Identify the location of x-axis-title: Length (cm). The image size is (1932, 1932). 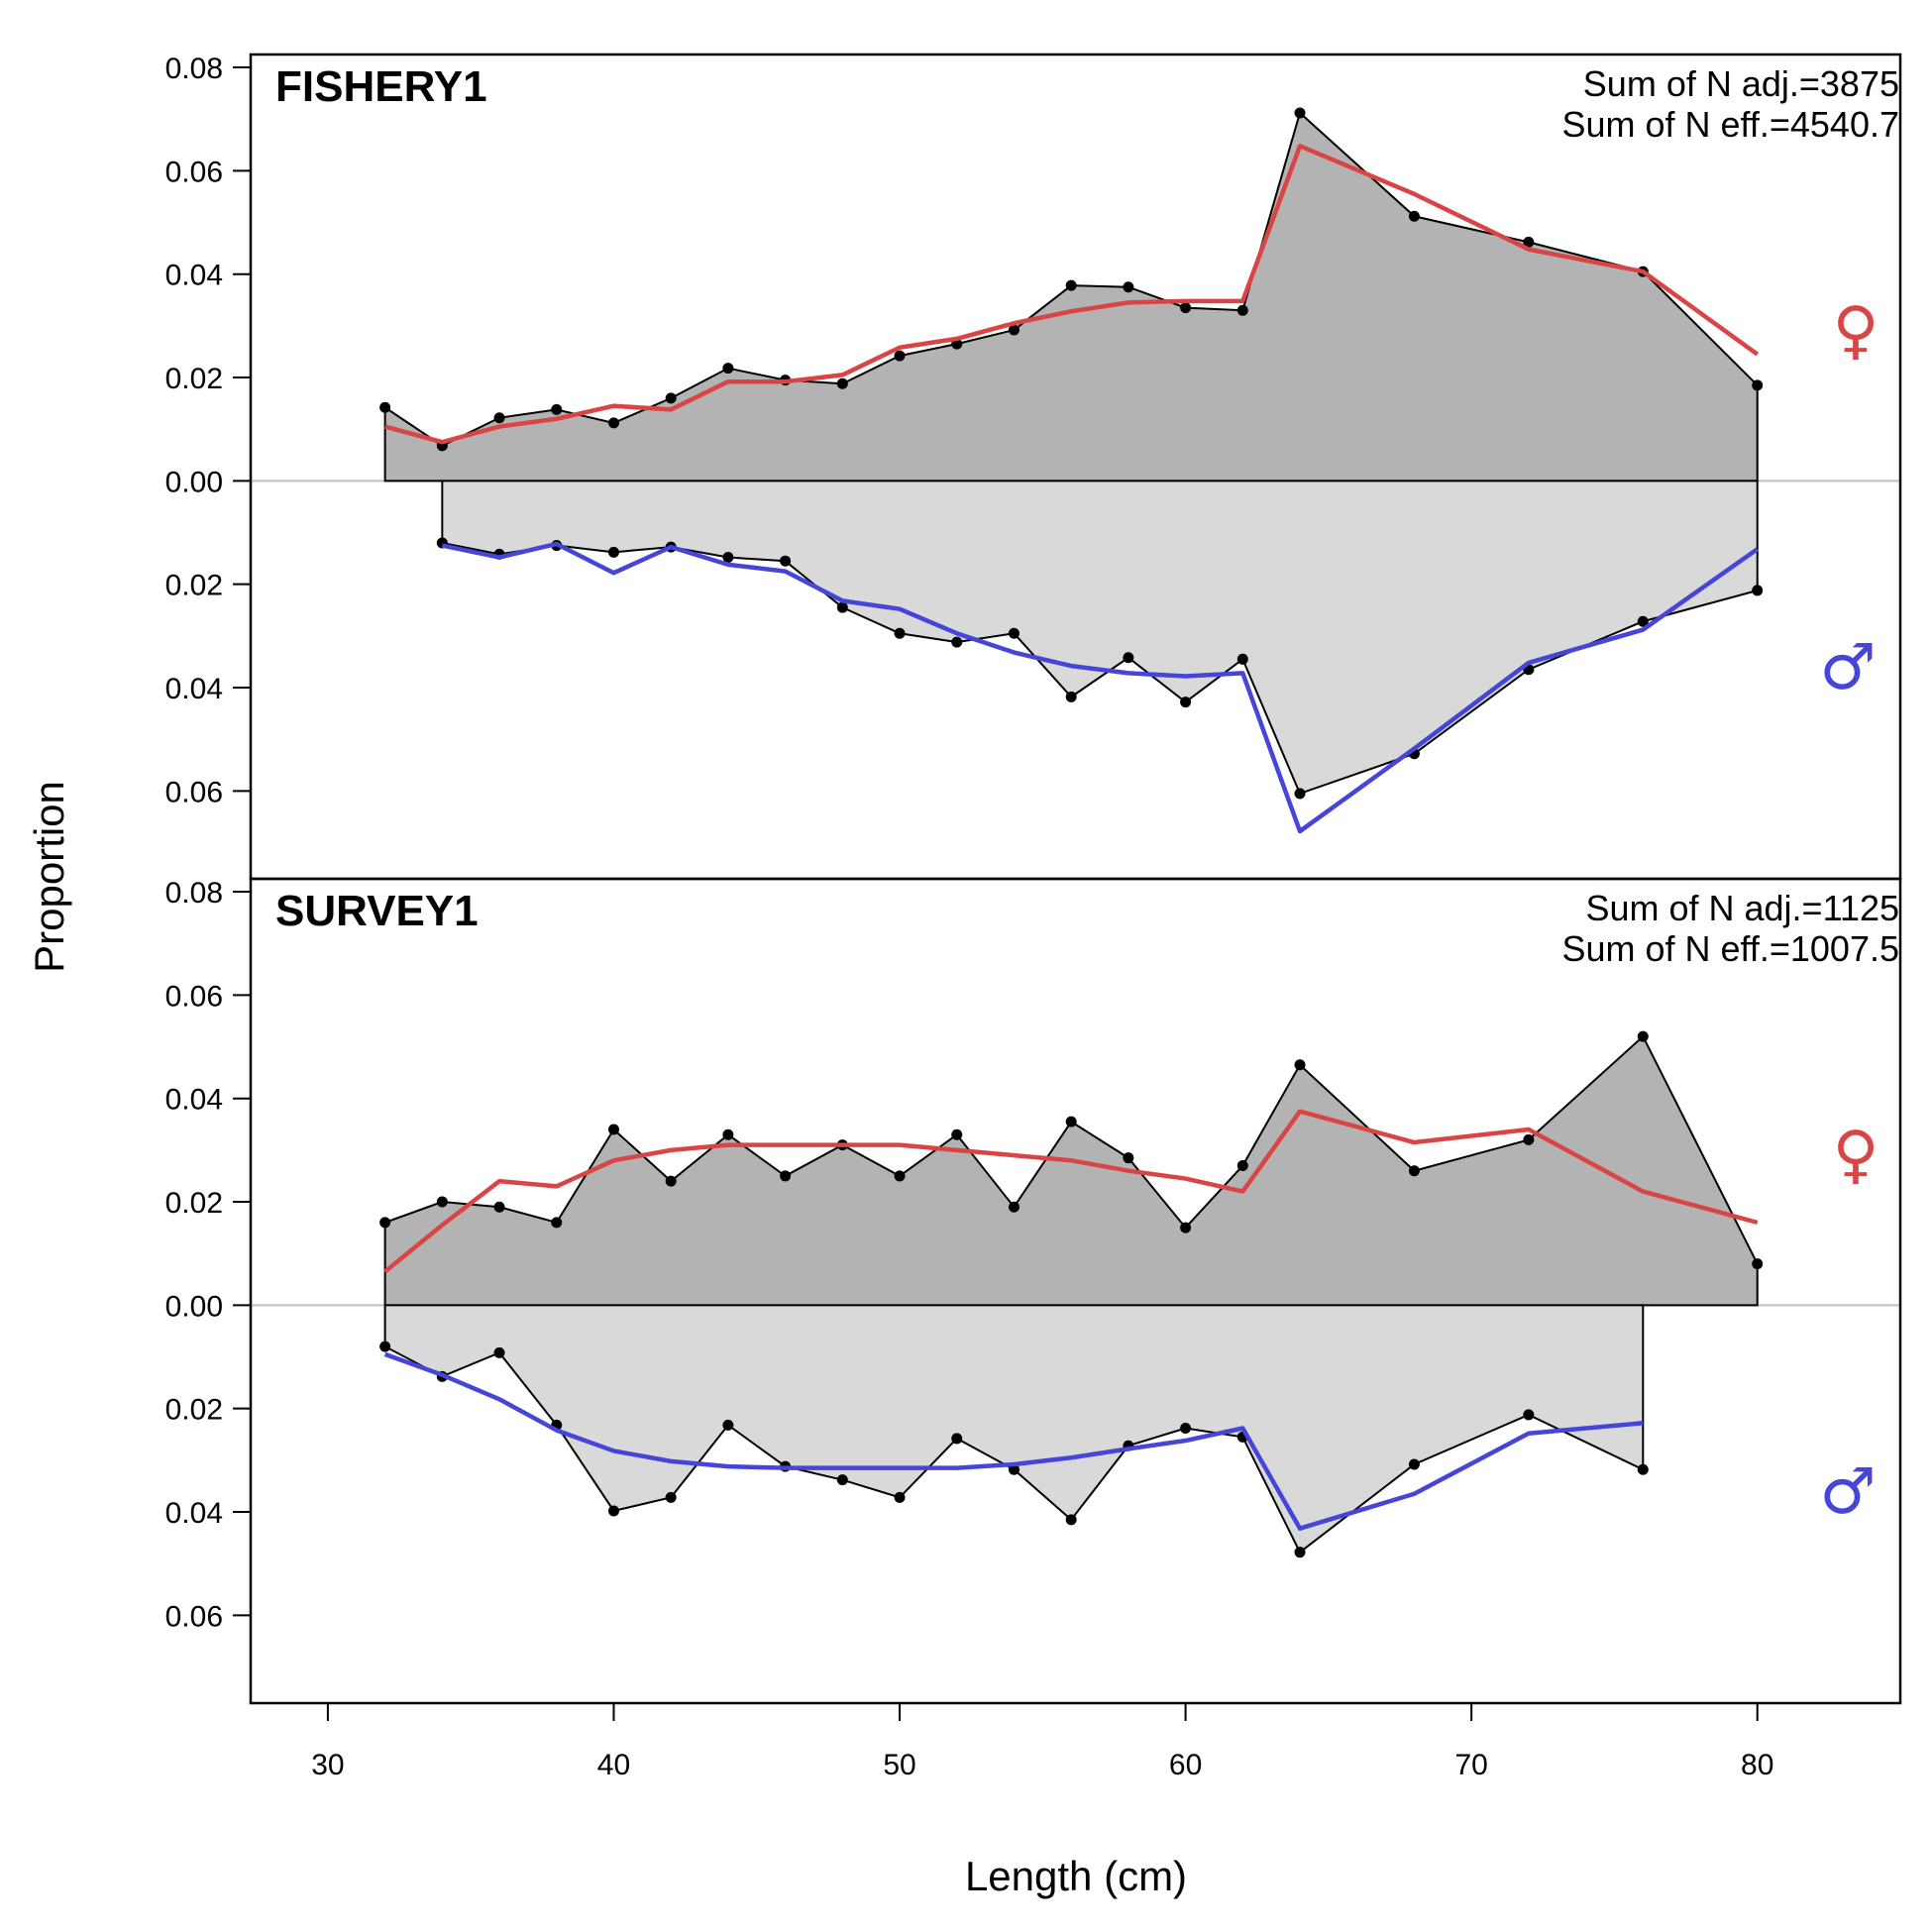
(1076, 1876).